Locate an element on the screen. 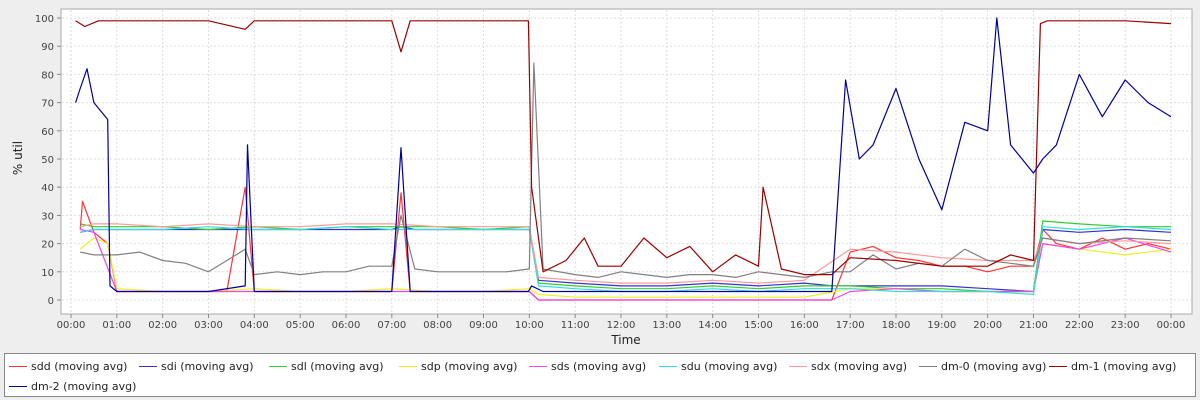  x-tick-label: 15:00 is located at coordinates (758, 325).